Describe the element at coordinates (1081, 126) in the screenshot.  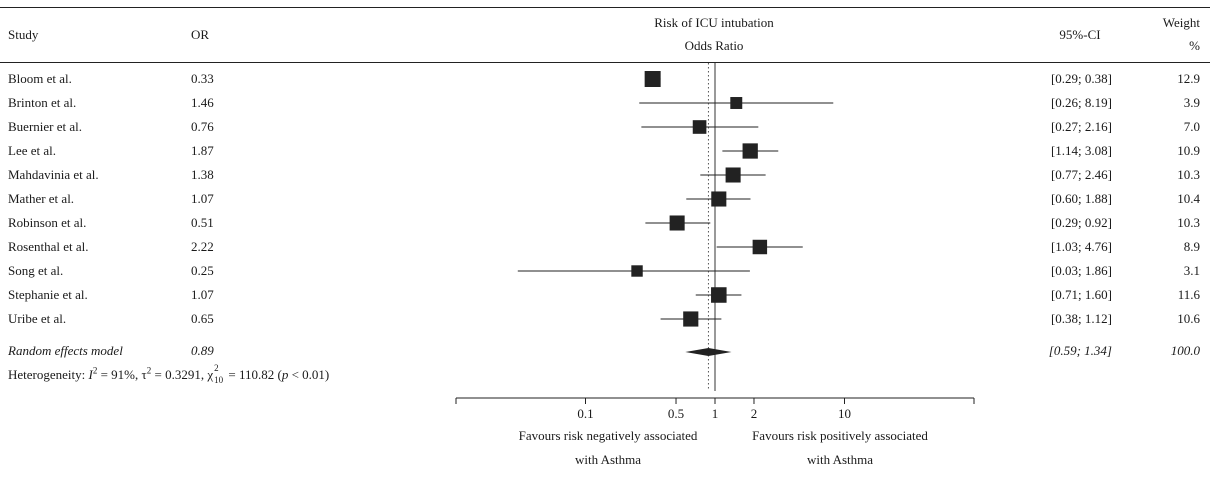
I see `study-ci: [0.27; 2.16]` at that location.